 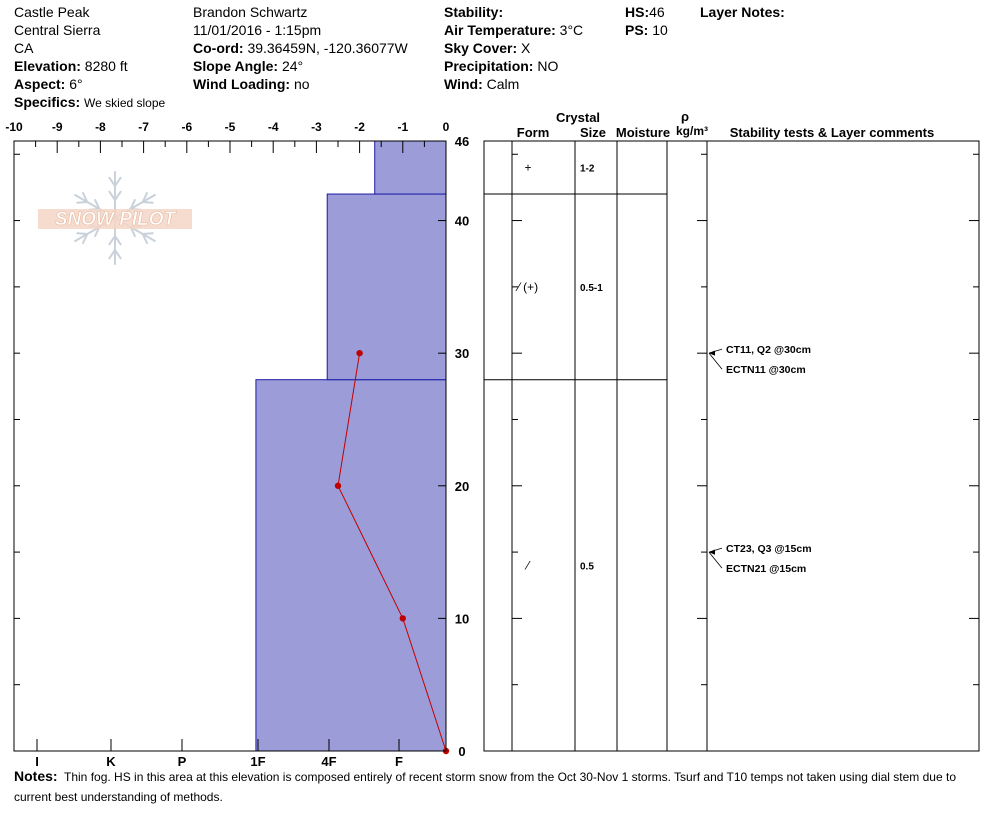 What do you see at coordinates (257, 761) in the screenshot?
I see `hardness-tick-label: 1F` at bounding box center [257, 761].